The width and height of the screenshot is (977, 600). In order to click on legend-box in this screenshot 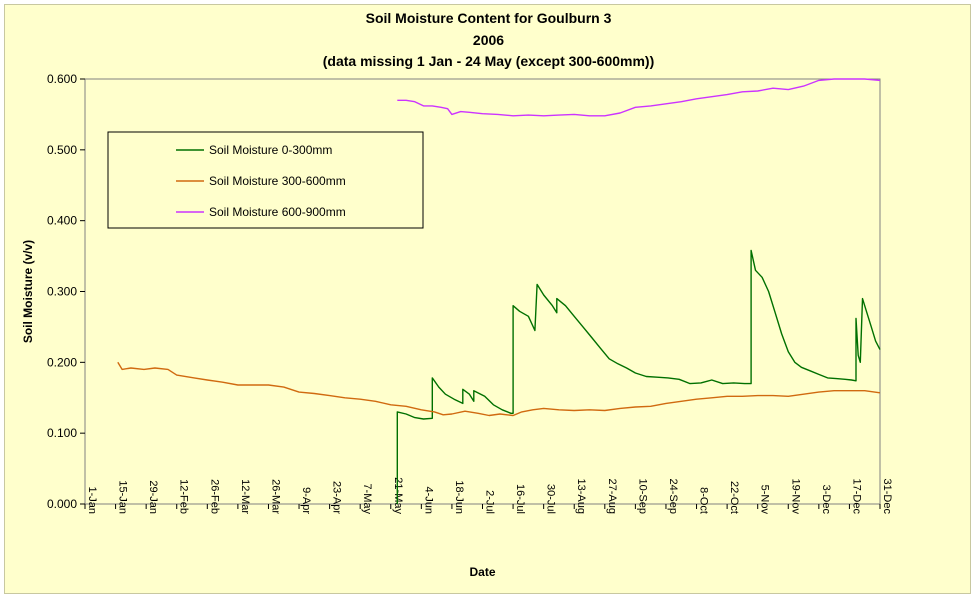, I will do `click(265, 180)`.